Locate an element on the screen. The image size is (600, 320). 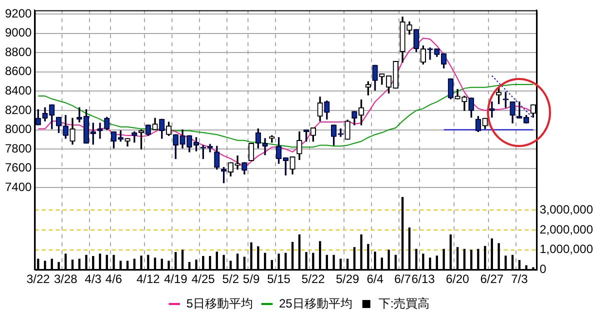
x-tick-label: 4/19 is located at coordinates (176, 279).